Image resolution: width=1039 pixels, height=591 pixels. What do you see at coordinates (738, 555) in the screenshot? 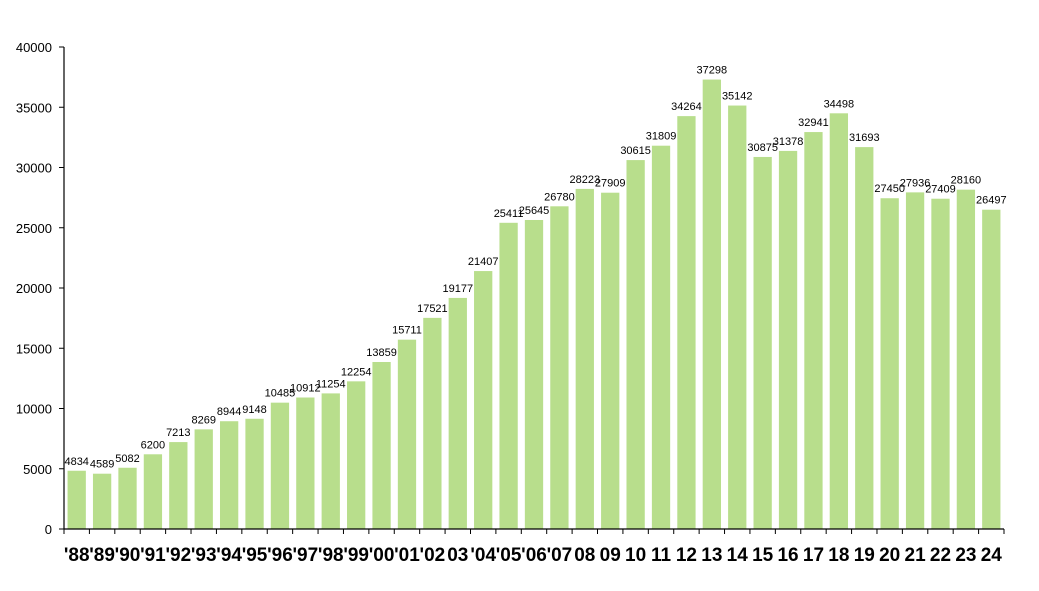
I see `x-tick-label-26: 14` at bounding box center [738, 555].